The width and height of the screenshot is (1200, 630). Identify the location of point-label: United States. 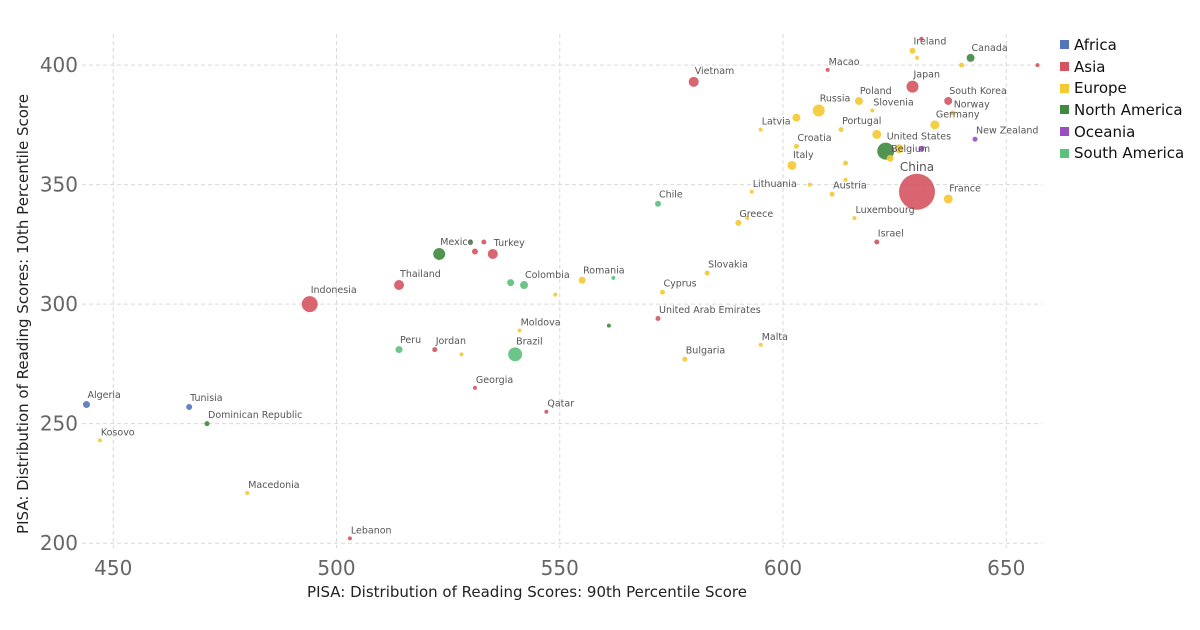
(919, 137).